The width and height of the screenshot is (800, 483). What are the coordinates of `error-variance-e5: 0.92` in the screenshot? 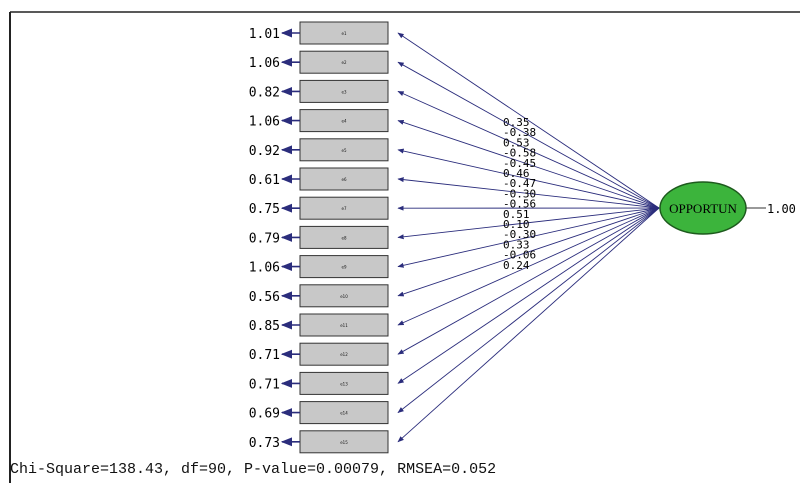 It's located at (264, 151).